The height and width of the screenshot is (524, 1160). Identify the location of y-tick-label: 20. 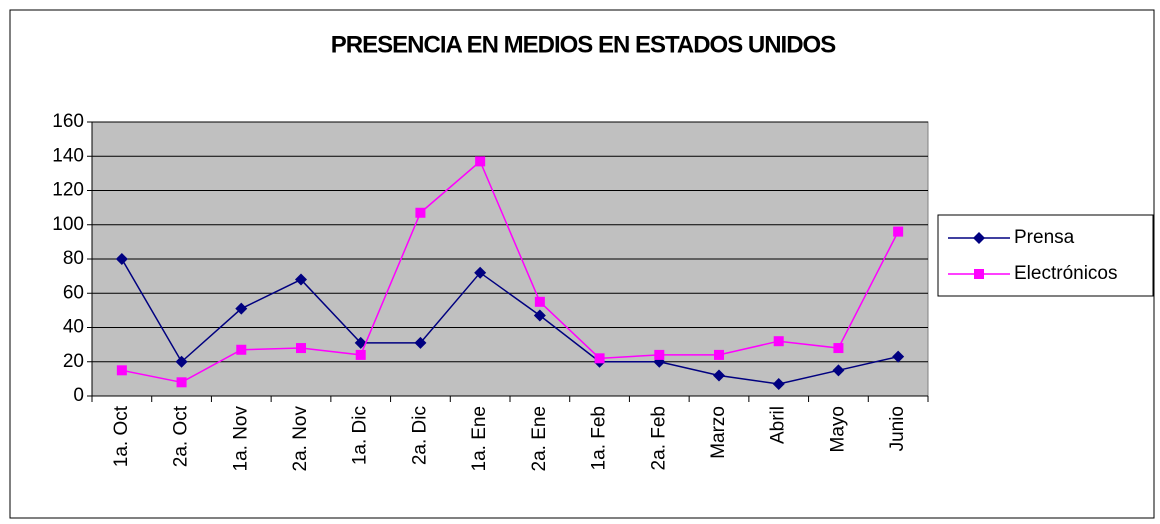
(73, 361).